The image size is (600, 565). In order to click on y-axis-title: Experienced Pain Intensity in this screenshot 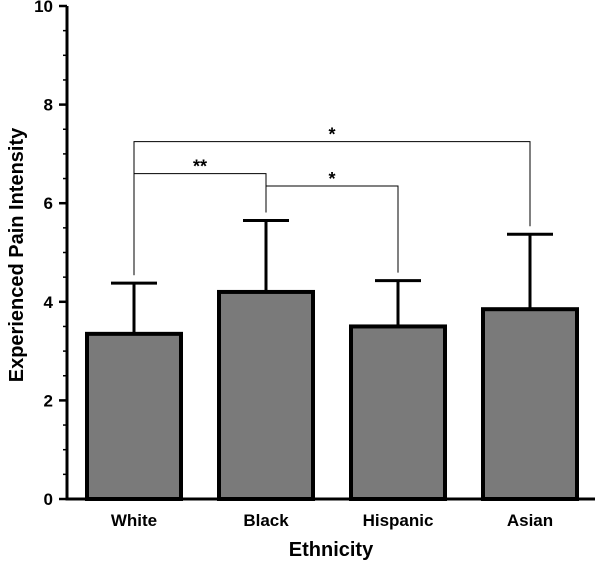, I will do `click(17, 254)`.